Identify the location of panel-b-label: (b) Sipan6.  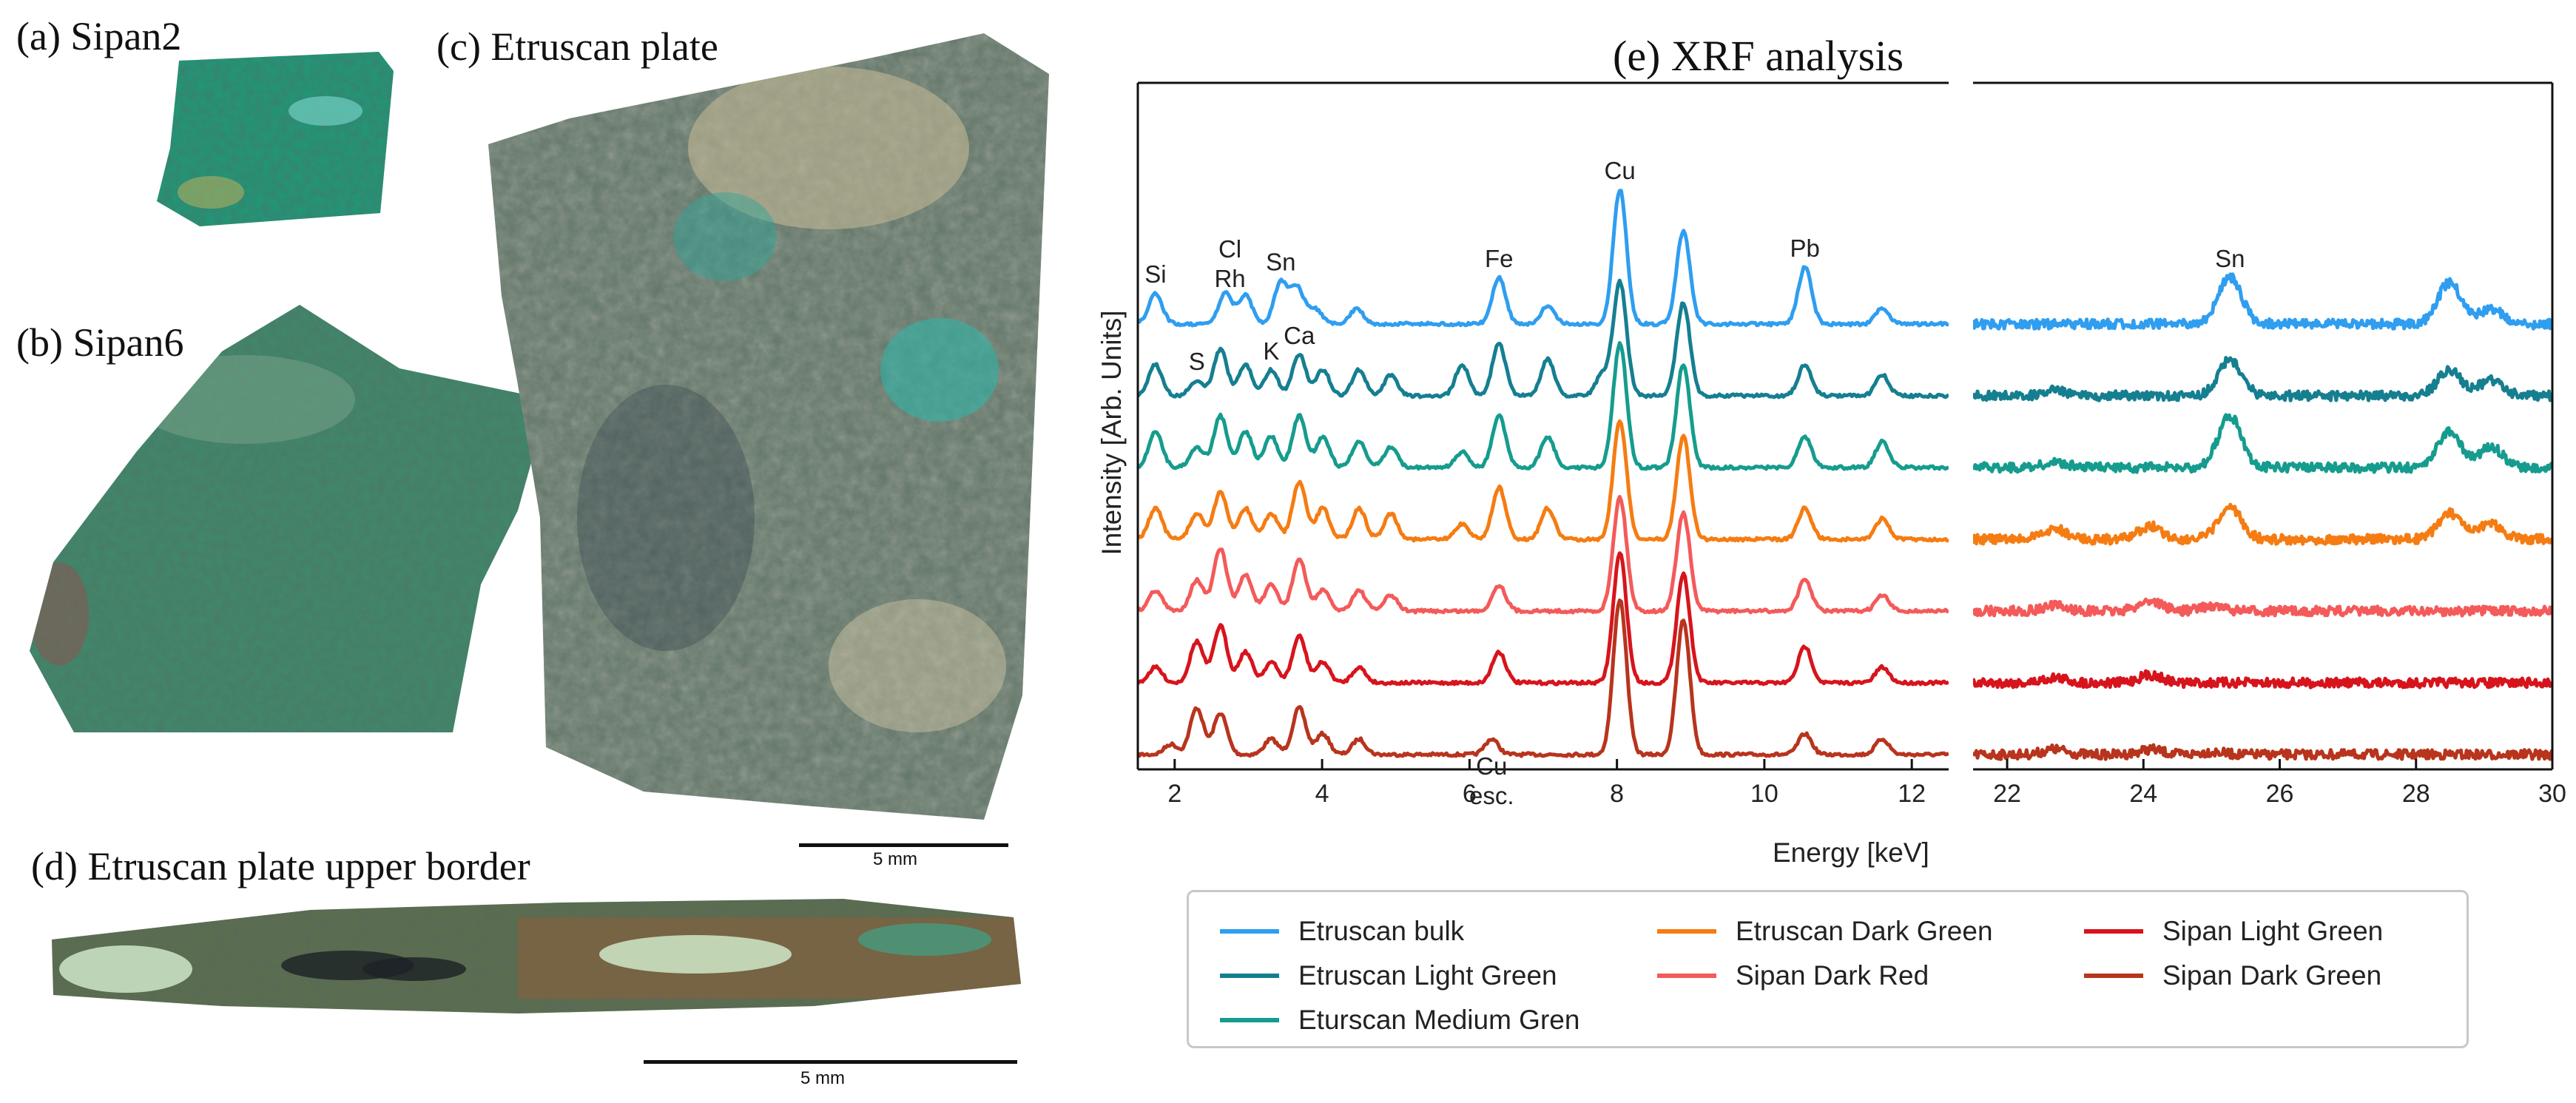
(100, 342).